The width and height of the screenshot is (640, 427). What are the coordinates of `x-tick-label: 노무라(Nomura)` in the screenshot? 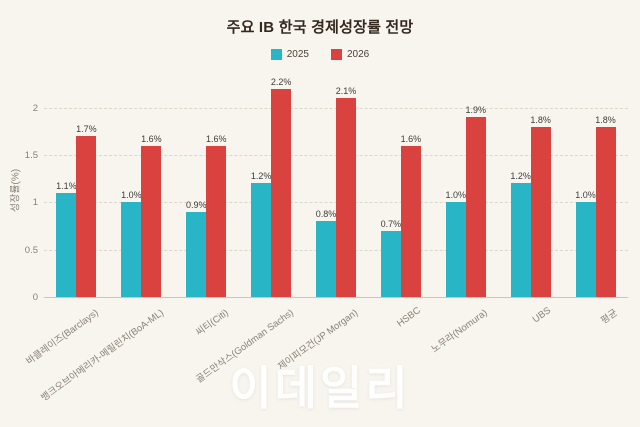 It's located at (460, 331).